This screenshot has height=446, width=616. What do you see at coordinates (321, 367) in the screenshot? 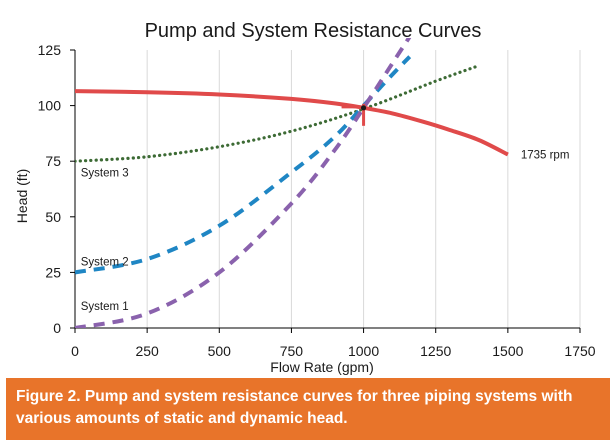
I see `x-axis-label: Flow Rate (gpm)` at bounding box center [321, 367].